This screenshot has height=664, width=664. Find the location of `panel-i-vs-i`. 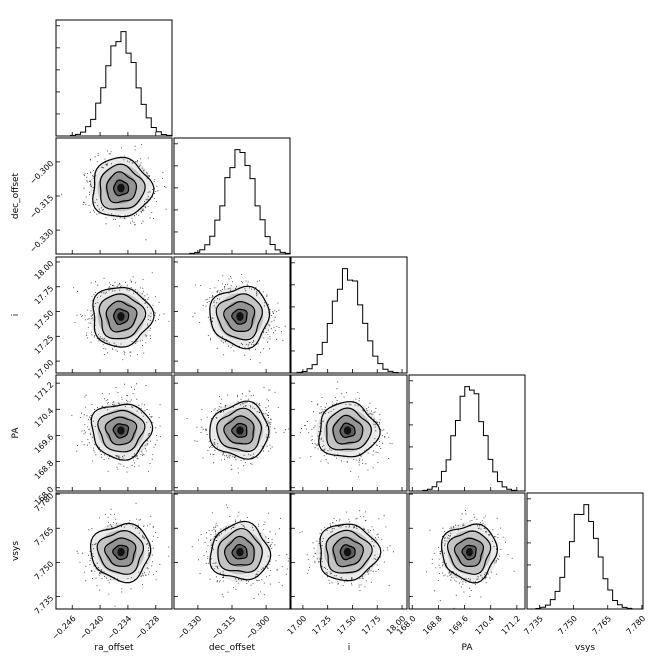

panel-i-vs-i is located at coordinates (349, 315).